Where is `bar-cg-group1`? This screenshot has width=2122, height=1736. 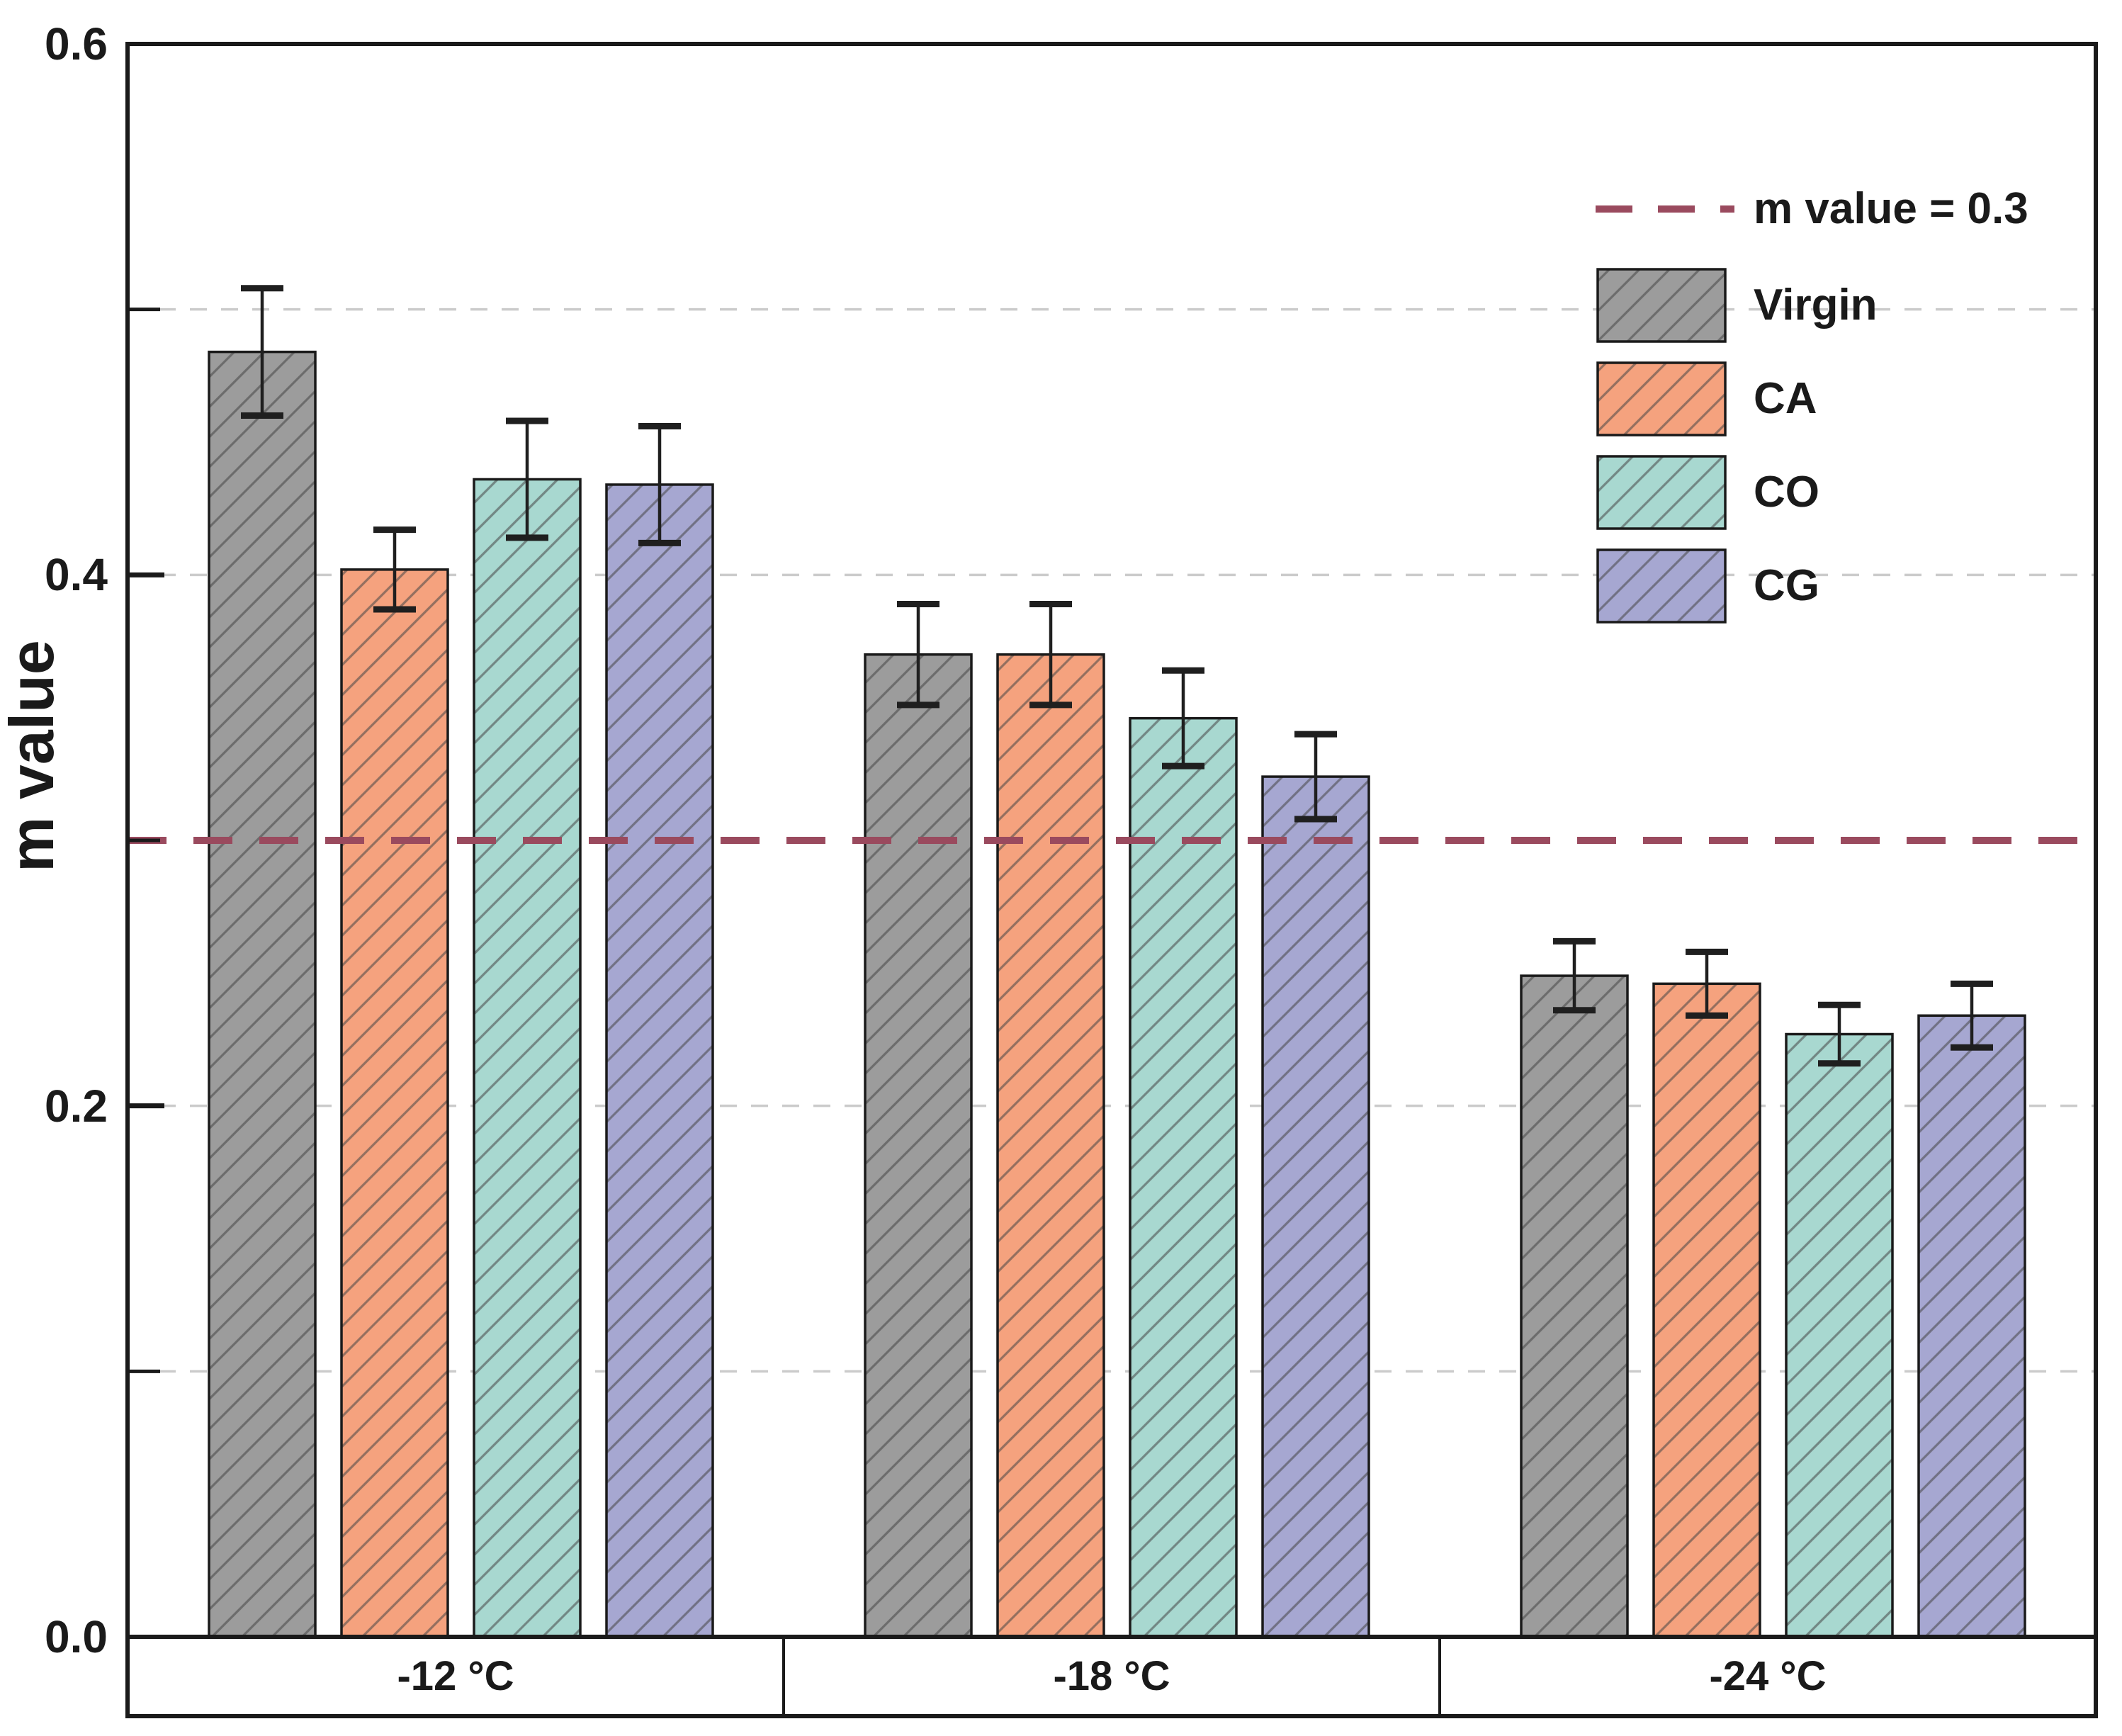
bar-cg-group1 is located at coordinates (1315, 1206).